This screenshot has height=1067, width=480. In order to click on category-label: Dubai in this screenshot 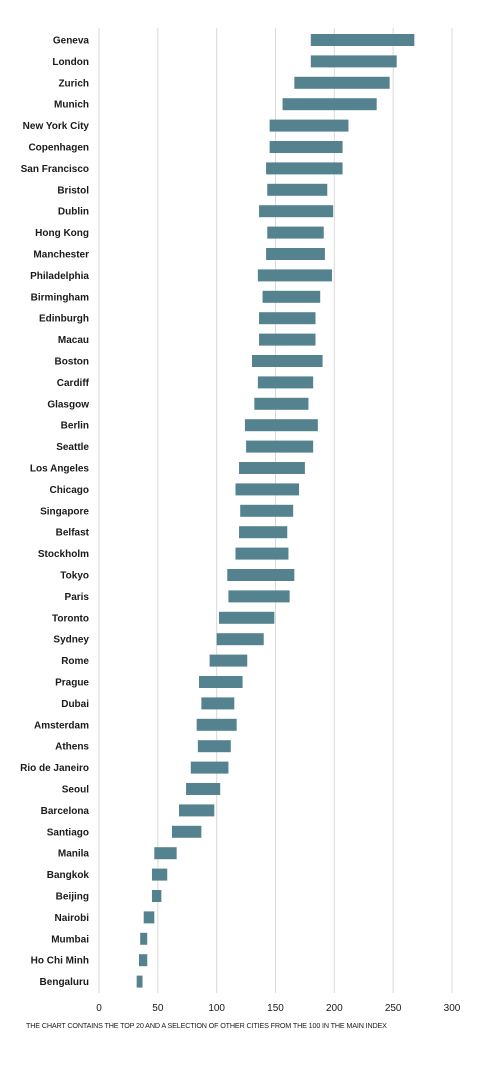, I will do `click(75, 704)`.